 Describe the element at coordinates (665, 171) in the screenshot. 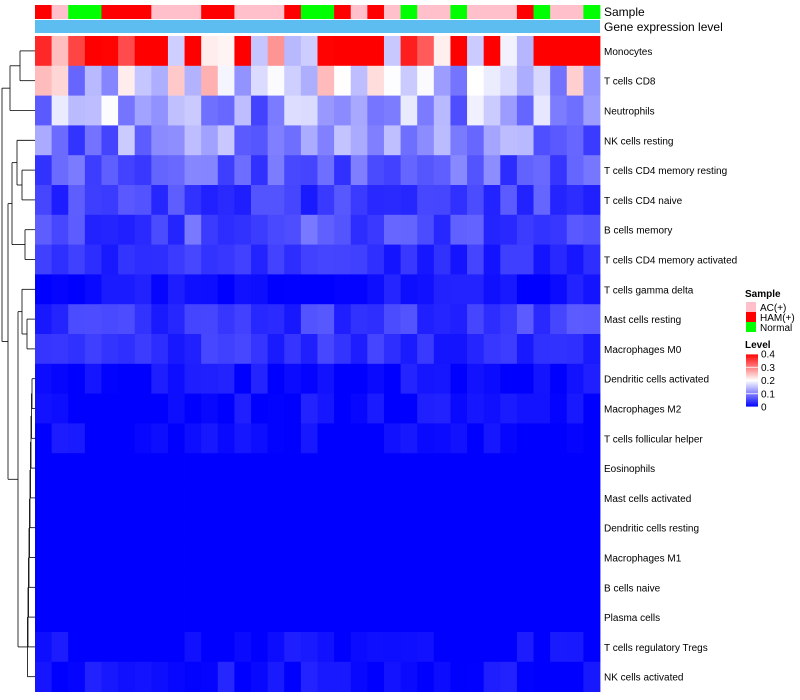

I see `row-label: T cells CD4 memory resting` at that location.